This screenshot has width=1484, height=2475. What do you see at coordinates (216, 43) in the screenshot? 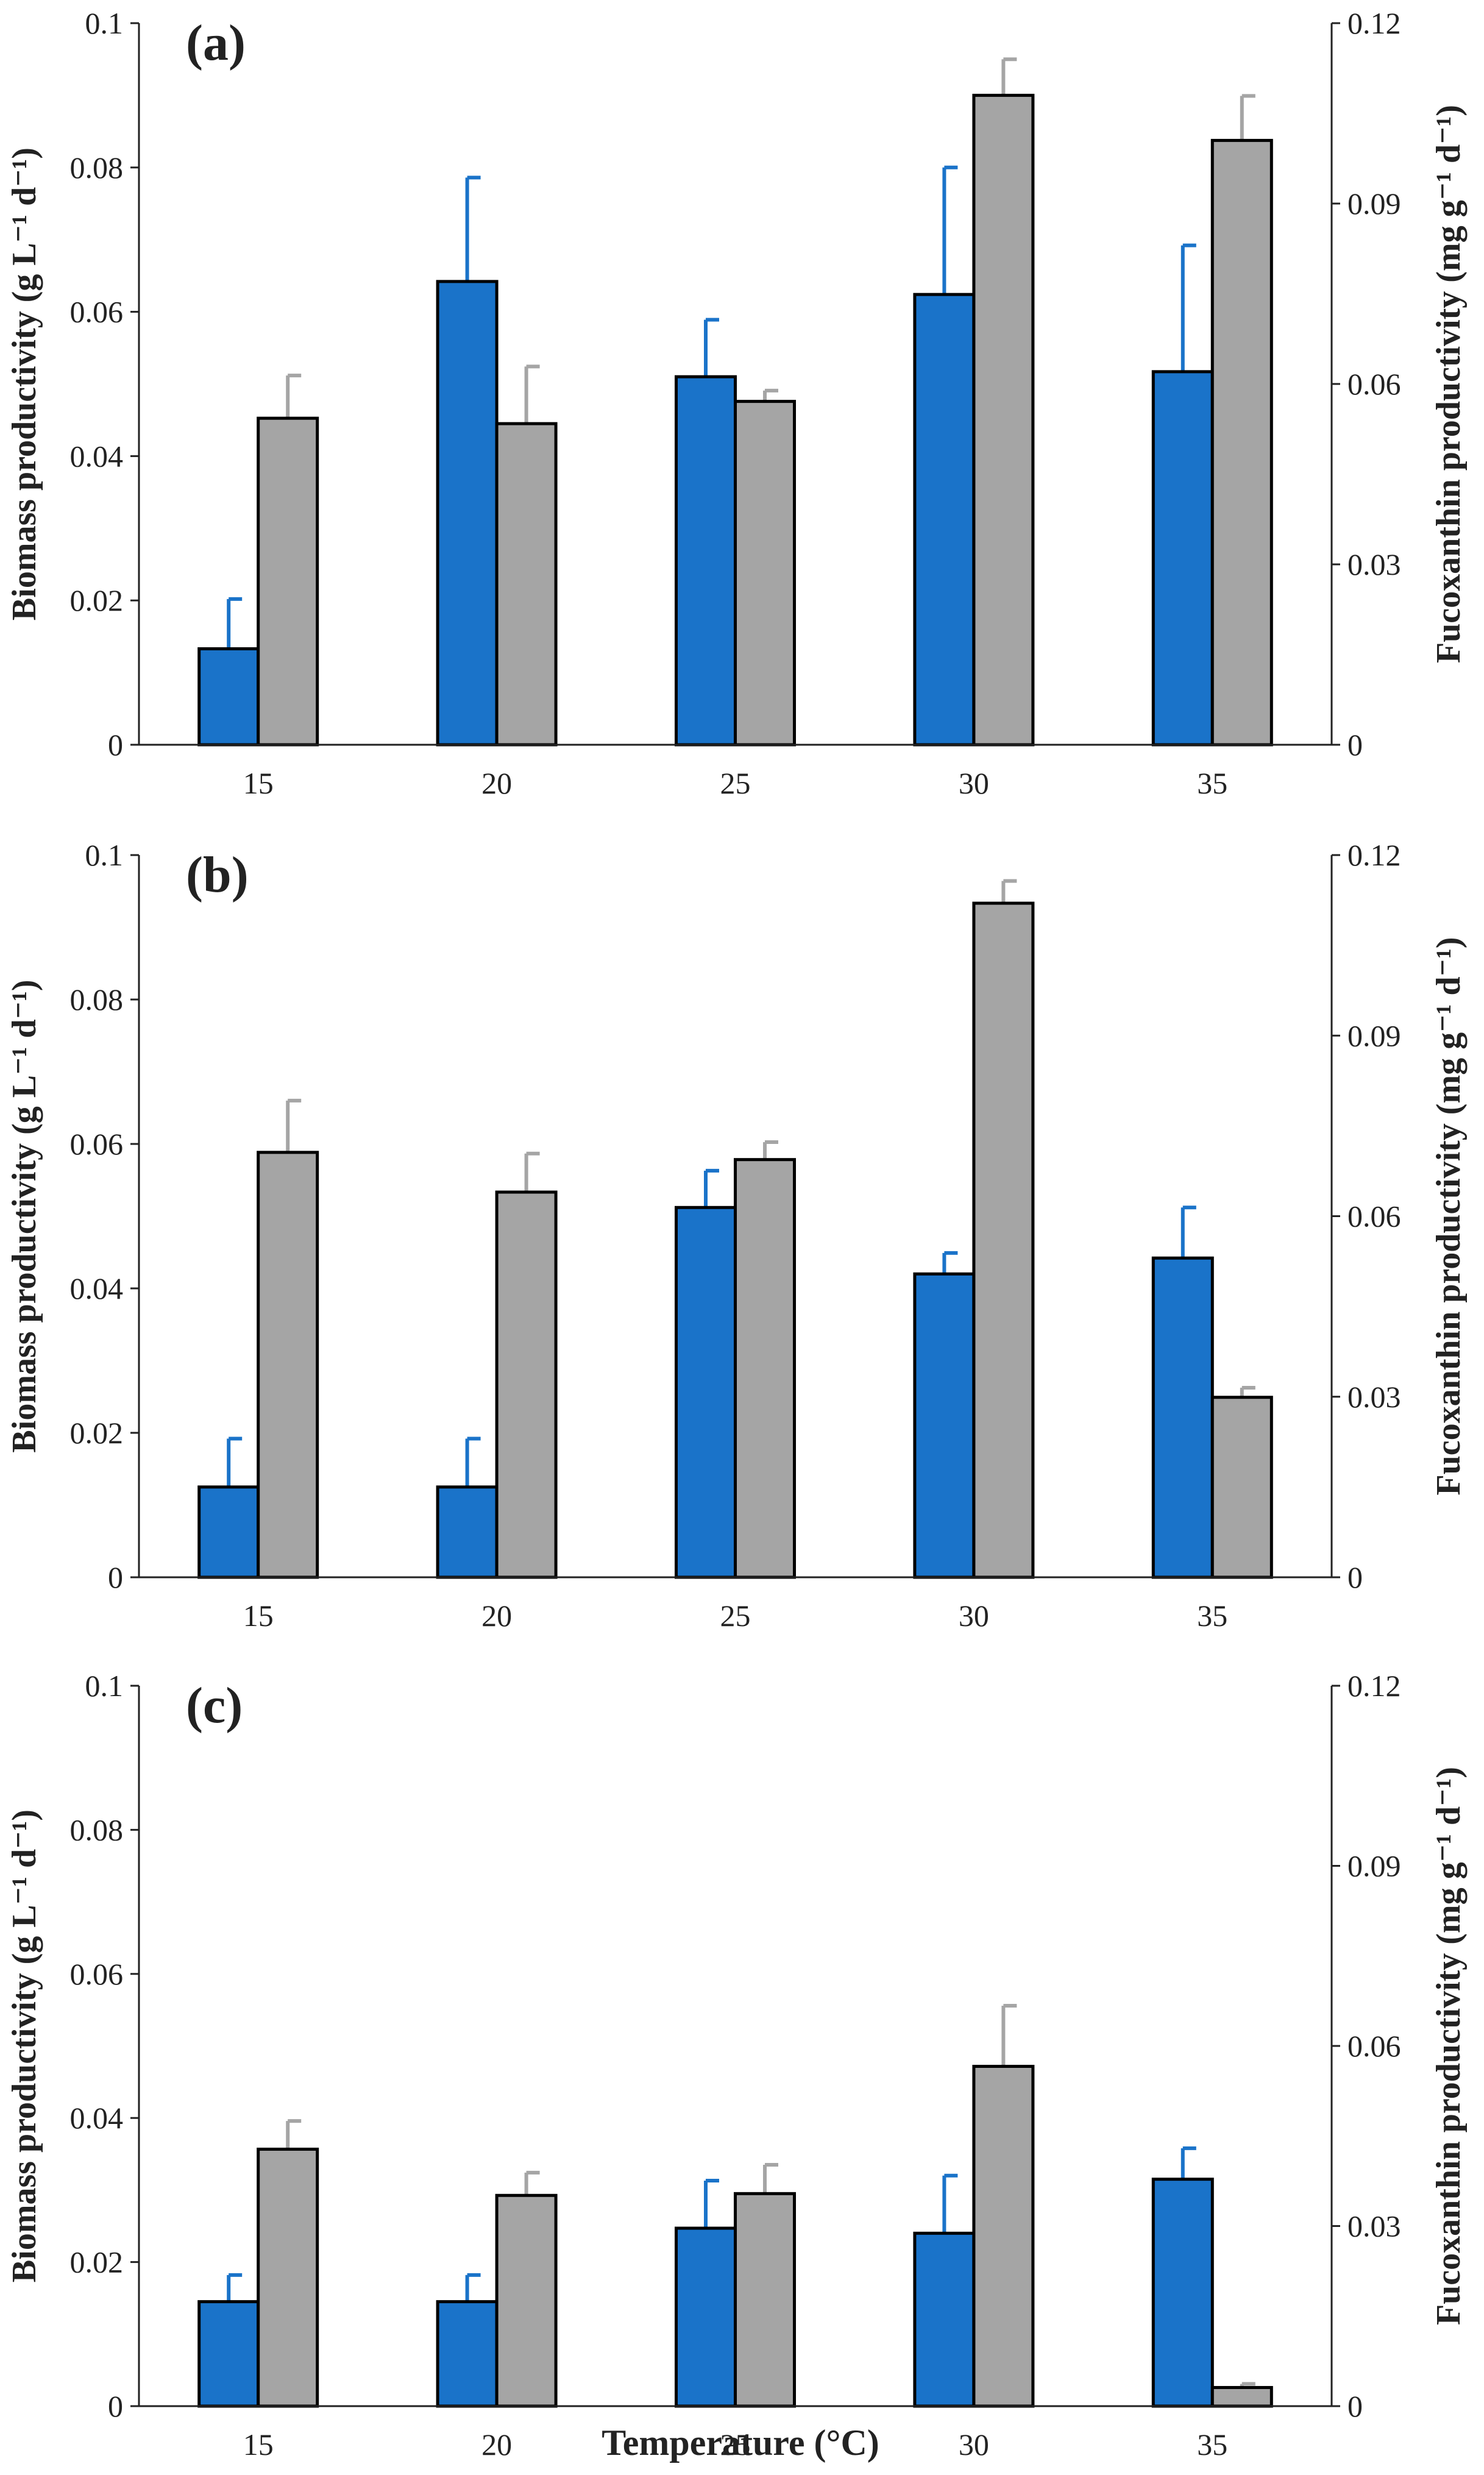
I see `panel-label: (a)` at bounding box center [216, 43].